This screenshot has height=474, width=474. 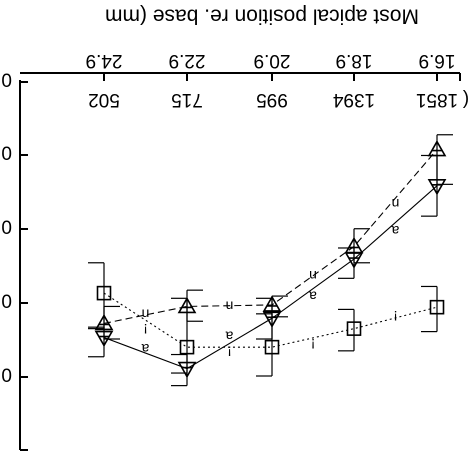 I want to click on secondary-tick-label: 715, so click(x=187, y=99).